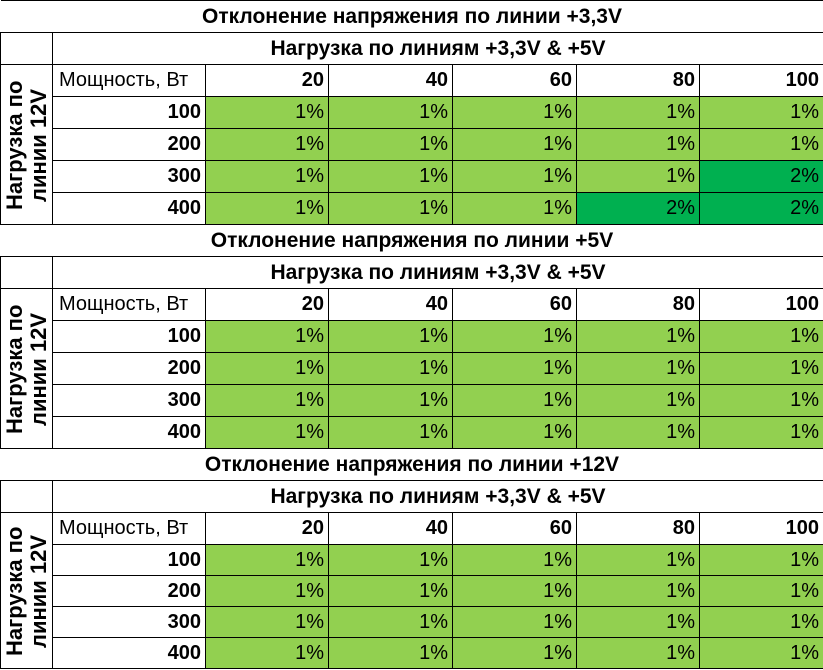 Image resolution: width=823 pixels, height=670 pixels. Describe the element at coordinates (411, 240) in the screenshot. I see `section-title: Отклонение напряжения по линии +5V` at that location.